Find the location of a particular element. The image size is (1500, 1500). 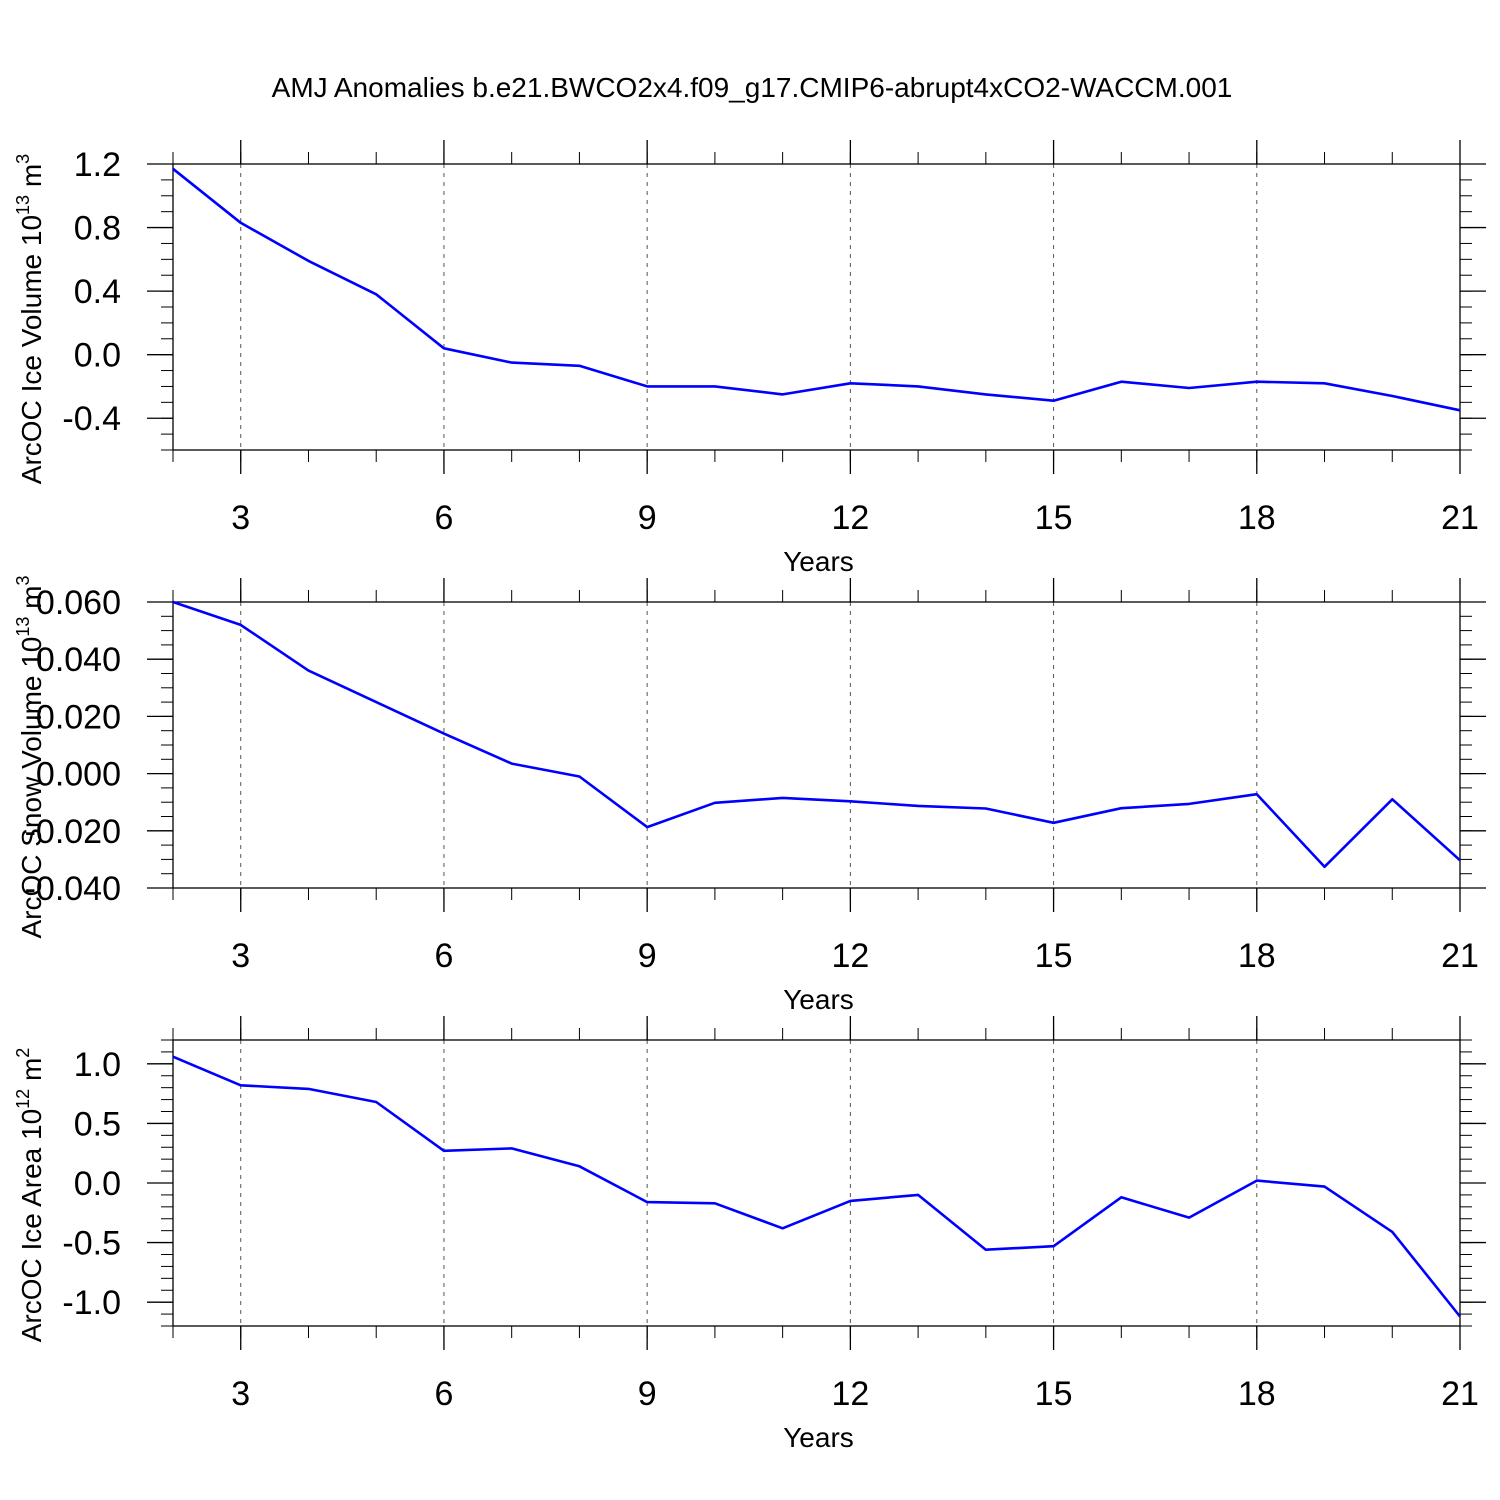

y-tick-label: 0.5 is located at coordinates (97, 1124).